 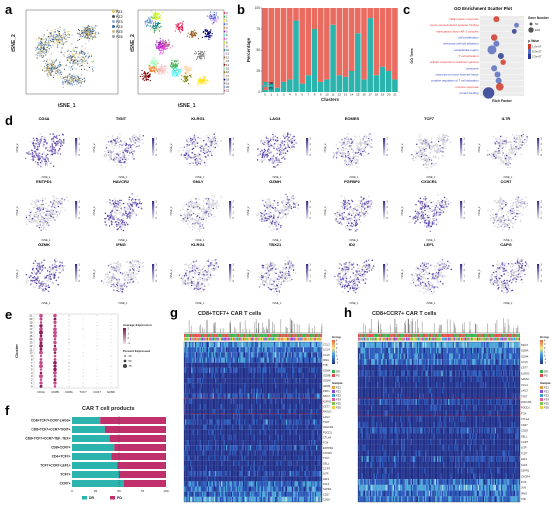 What do you see at coordinates (364, 95) in the screenshot?
I see `x-tick-label: 16` at bounding box center [364, 95].